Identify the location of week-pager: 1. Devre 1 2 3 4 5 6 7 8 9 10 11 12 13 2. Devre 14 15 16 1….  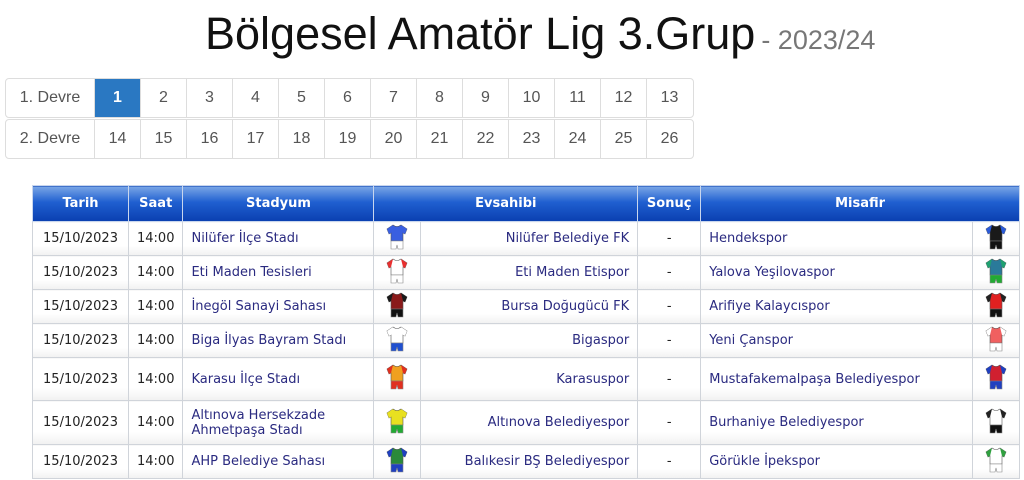
(349, 119).